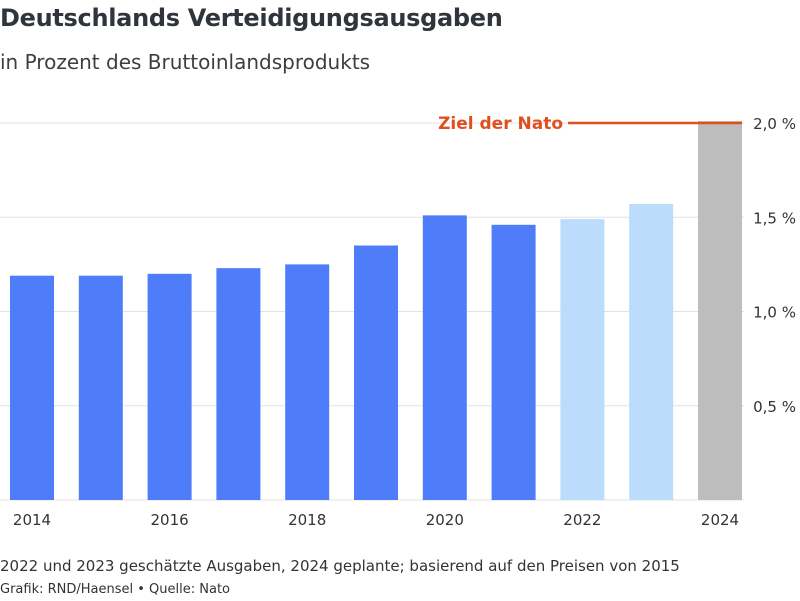 Image resolution: width=800 pixels, height=601 pixels. Describe the element at coordinates (500, 124) in the screenshot. I see `nato-target-label: Ziel der Nato` at that location.